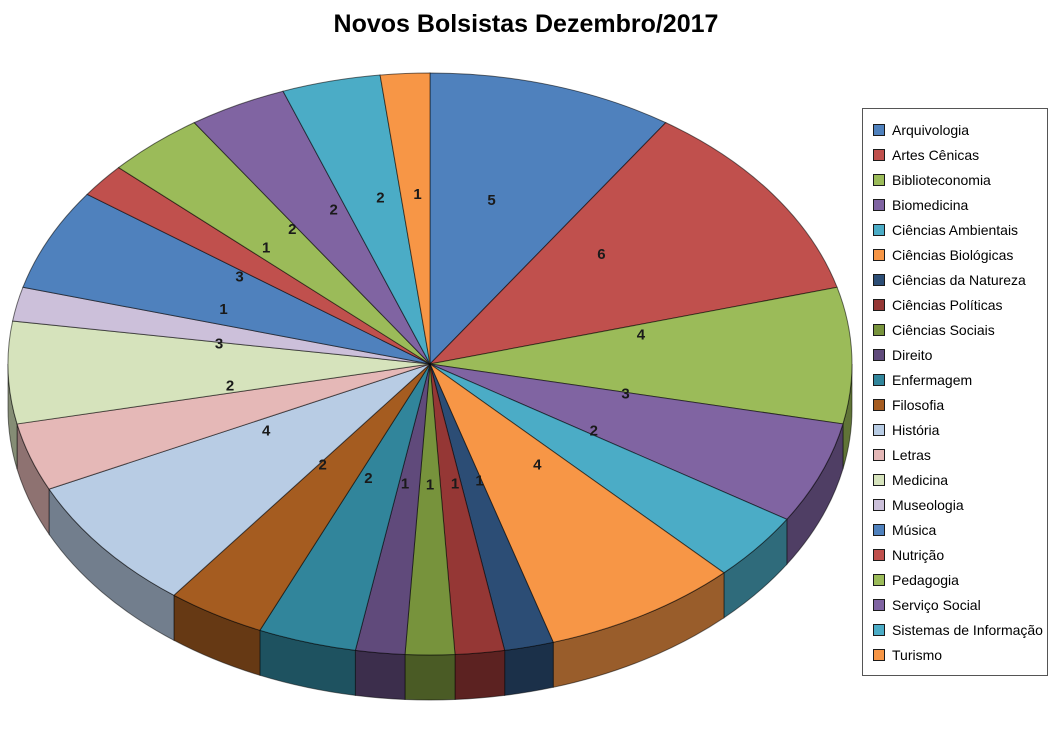 This screenshot has height=740, width=1052. What do you see at coordinates (947, 304) in the screenshot?
I see `legend-label: Ciências Políticas` at bounding box center [947, 304].